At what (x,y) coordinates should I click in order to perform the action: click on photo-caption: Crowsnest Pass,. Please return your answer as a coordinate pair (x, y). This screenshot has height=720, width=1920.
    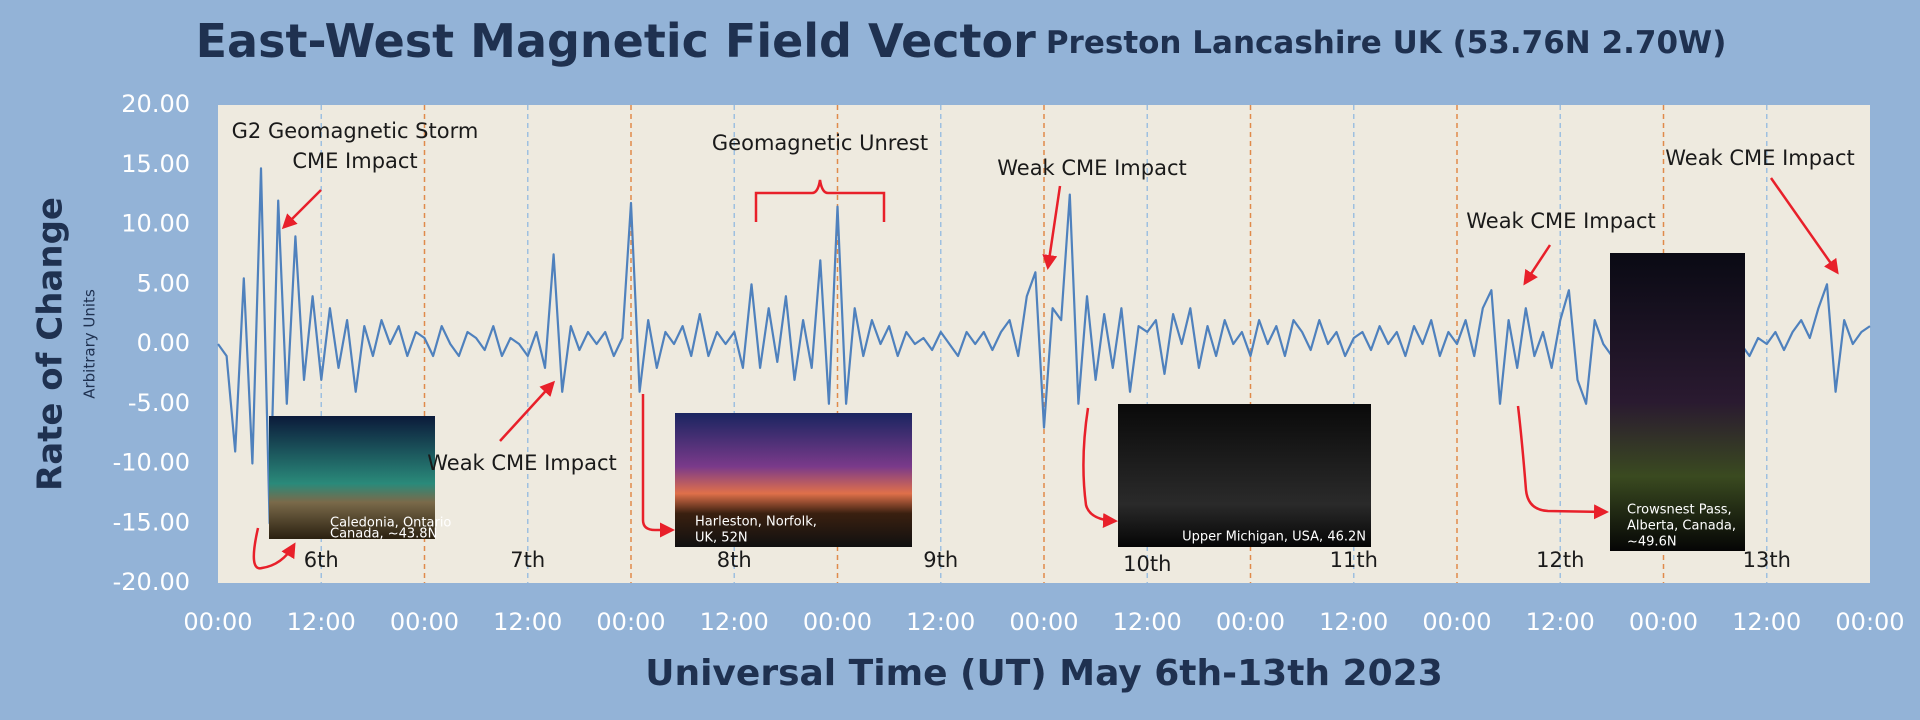
    Looking at the image, I should click on (1679, 510).